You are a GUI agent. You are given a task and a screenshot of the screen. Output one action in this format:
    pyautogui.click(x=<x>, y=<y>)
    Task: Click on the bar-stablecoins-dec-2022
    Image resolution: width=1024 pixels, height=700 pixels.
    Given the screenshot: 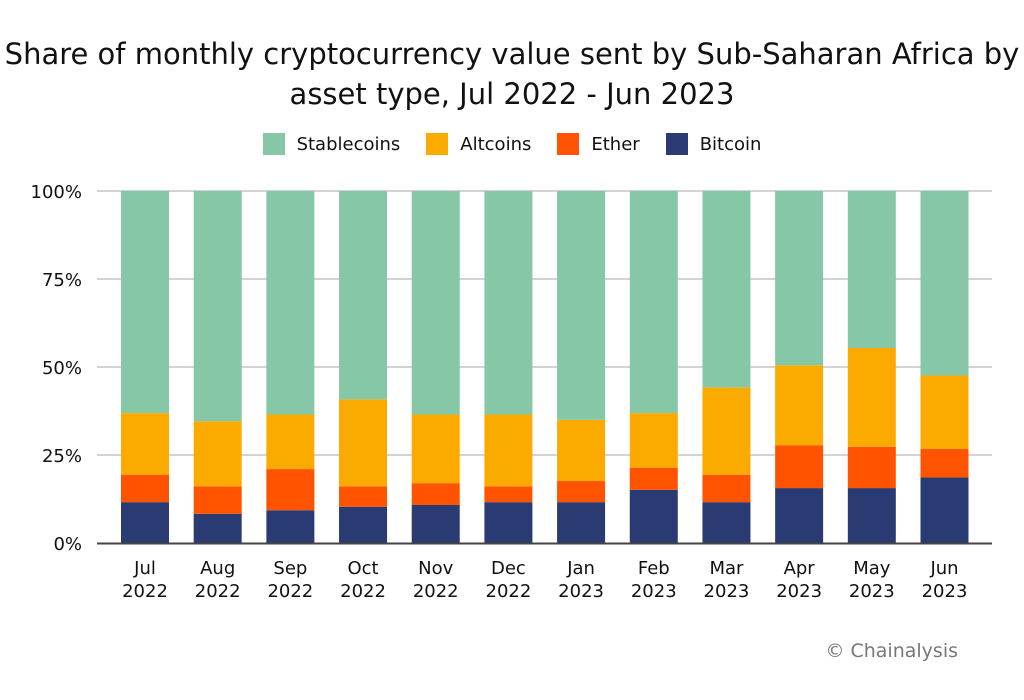 What is the action you would take?
    pyautogui.click(x=508, y=303)
    